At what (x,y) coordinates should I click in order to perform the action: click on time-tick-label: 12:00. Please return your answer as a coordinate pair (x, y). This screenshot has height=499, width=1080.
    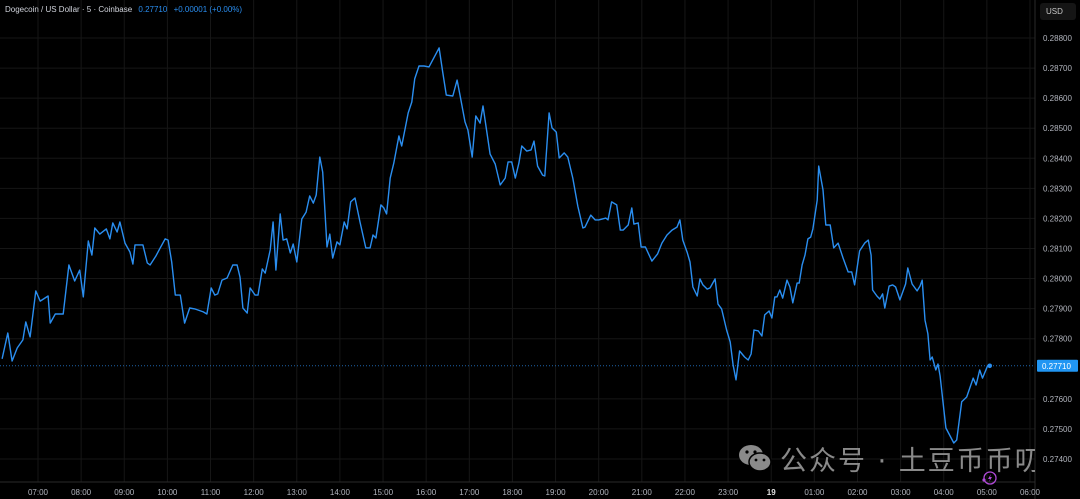
    Looking at the image, I should click on (254, 492).